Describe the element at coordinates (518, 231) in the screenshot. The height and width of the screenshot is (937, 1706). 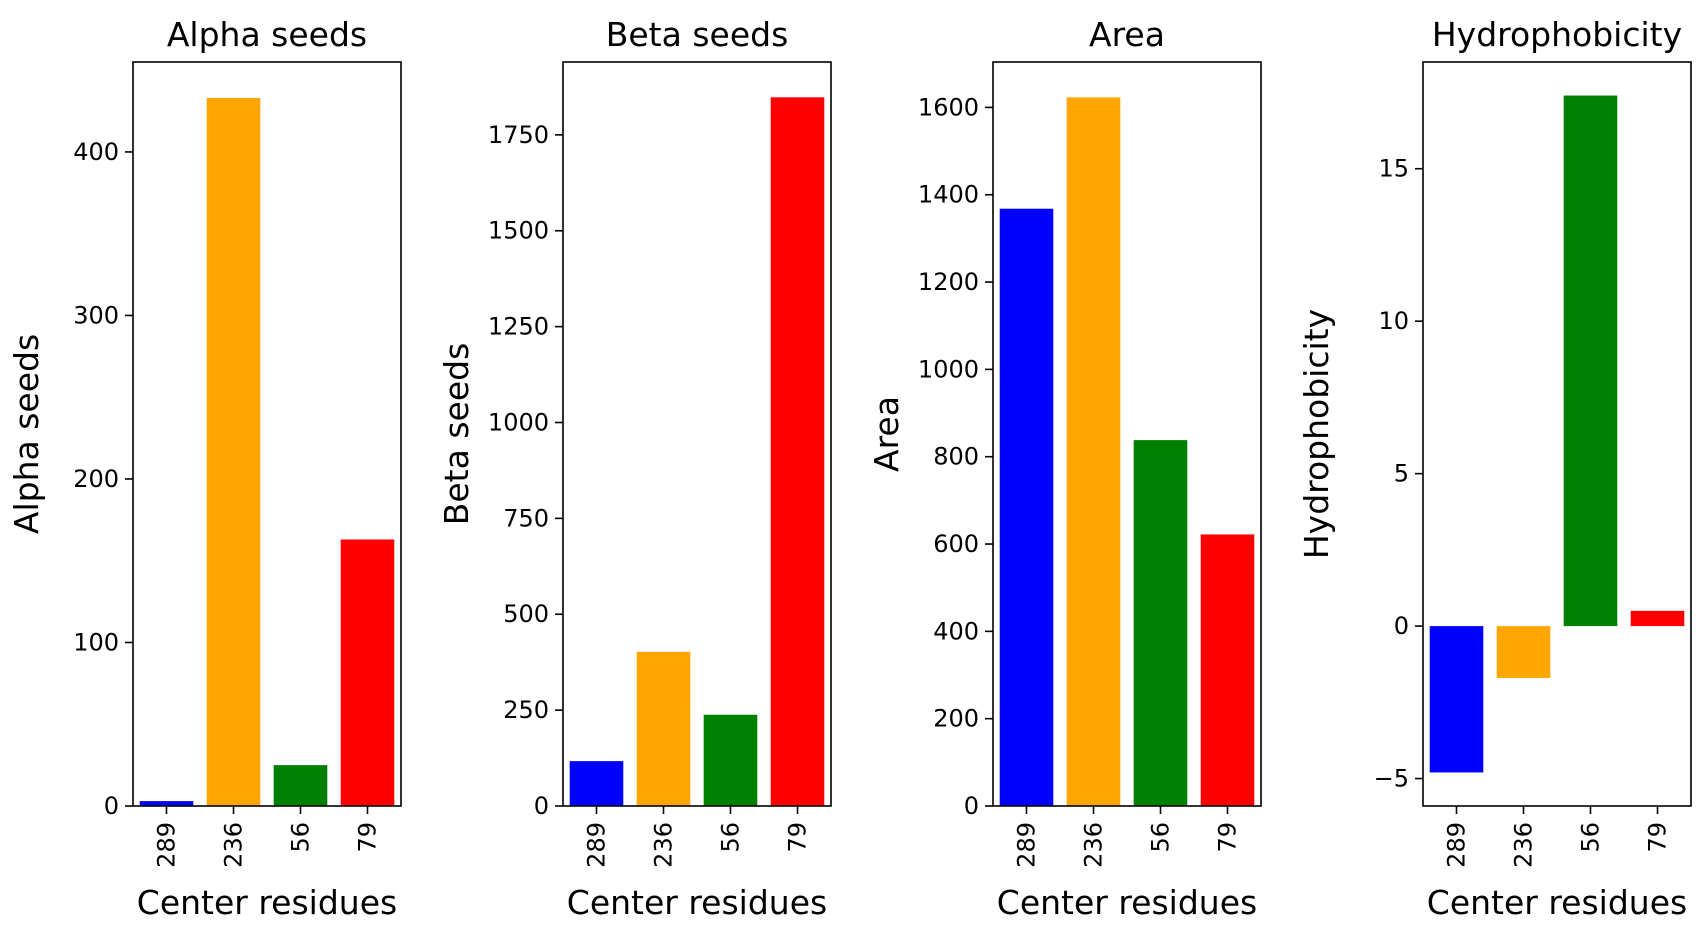
I see `y-tick-label: 1500` at that location.